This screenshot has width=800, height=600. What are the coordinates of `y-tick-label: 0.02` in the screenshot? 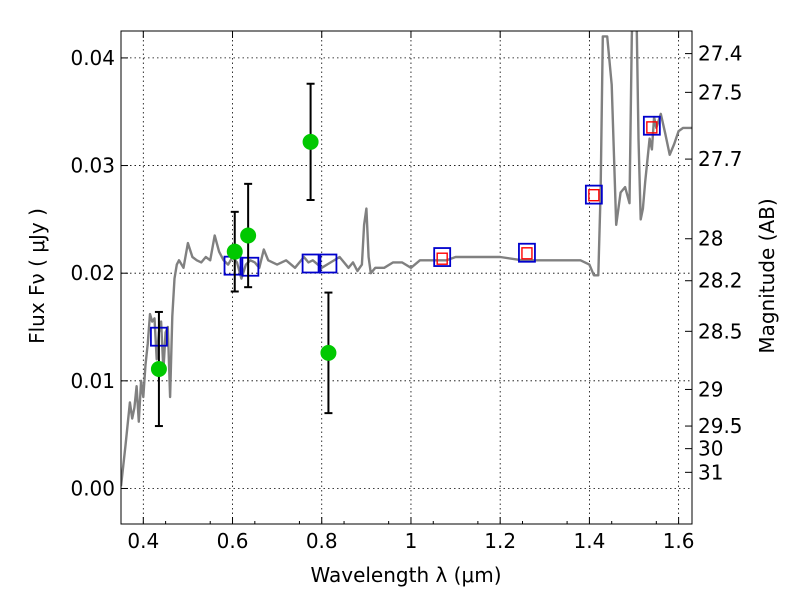 It's located at (92, 273).